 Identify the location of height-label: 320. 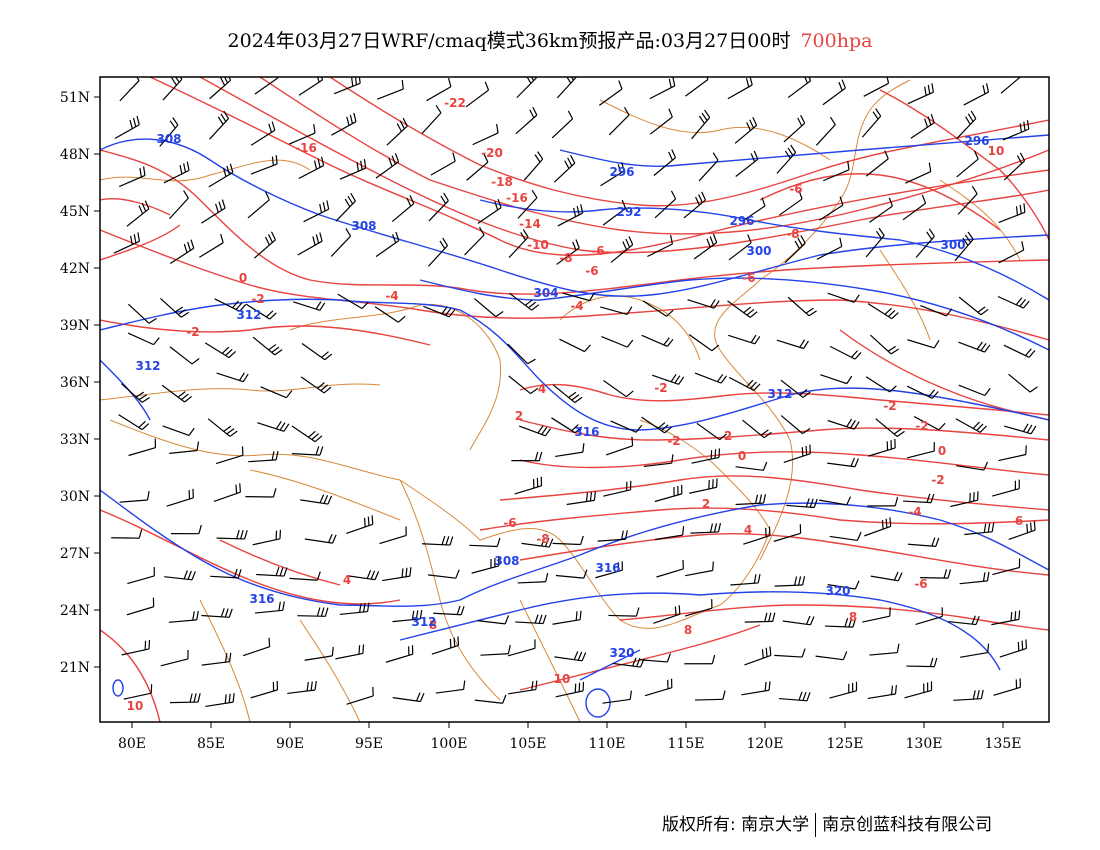
(837, 591).